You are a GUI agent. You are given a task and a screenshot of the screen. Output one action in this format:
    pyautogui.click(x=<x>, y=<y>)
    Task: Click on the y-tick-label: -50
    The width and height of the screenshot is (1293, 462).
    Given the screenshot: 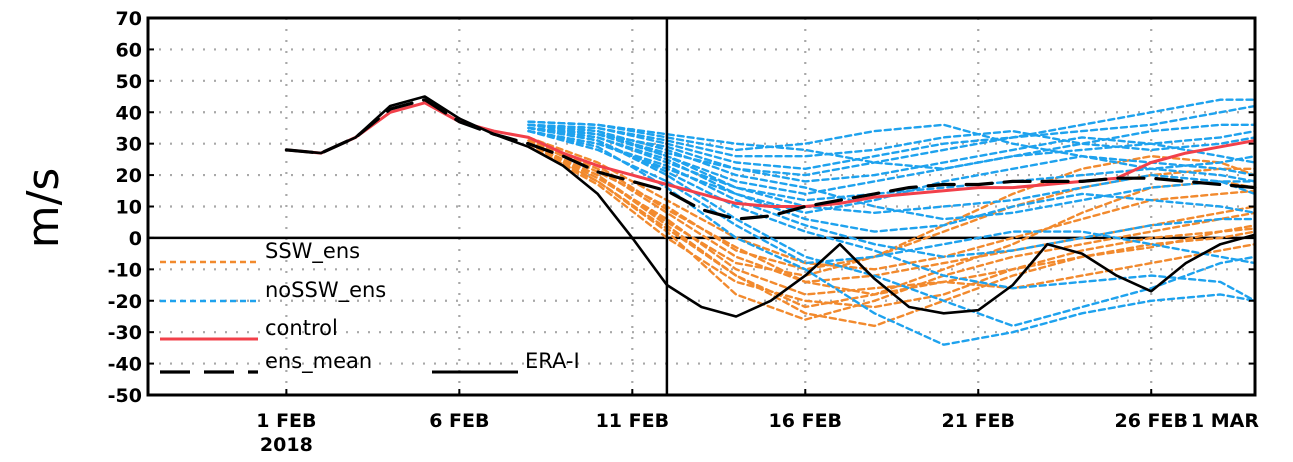 What is the action you would take?
    pyautogui.click(x=125, y=396)
    